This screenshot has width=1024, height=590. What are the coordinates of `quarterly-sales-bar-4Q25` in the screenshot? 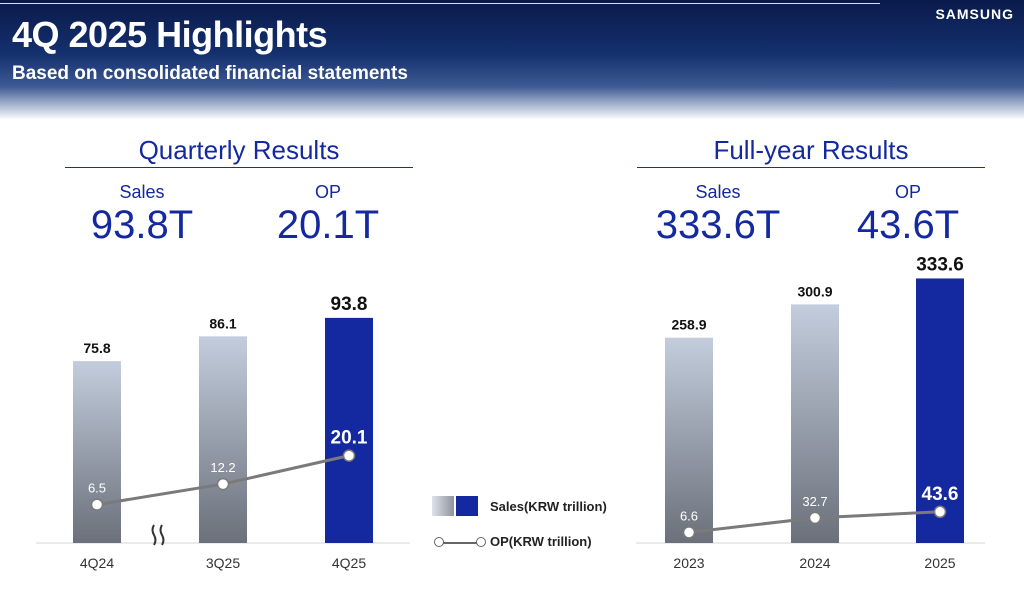 It's located at (349, 430).